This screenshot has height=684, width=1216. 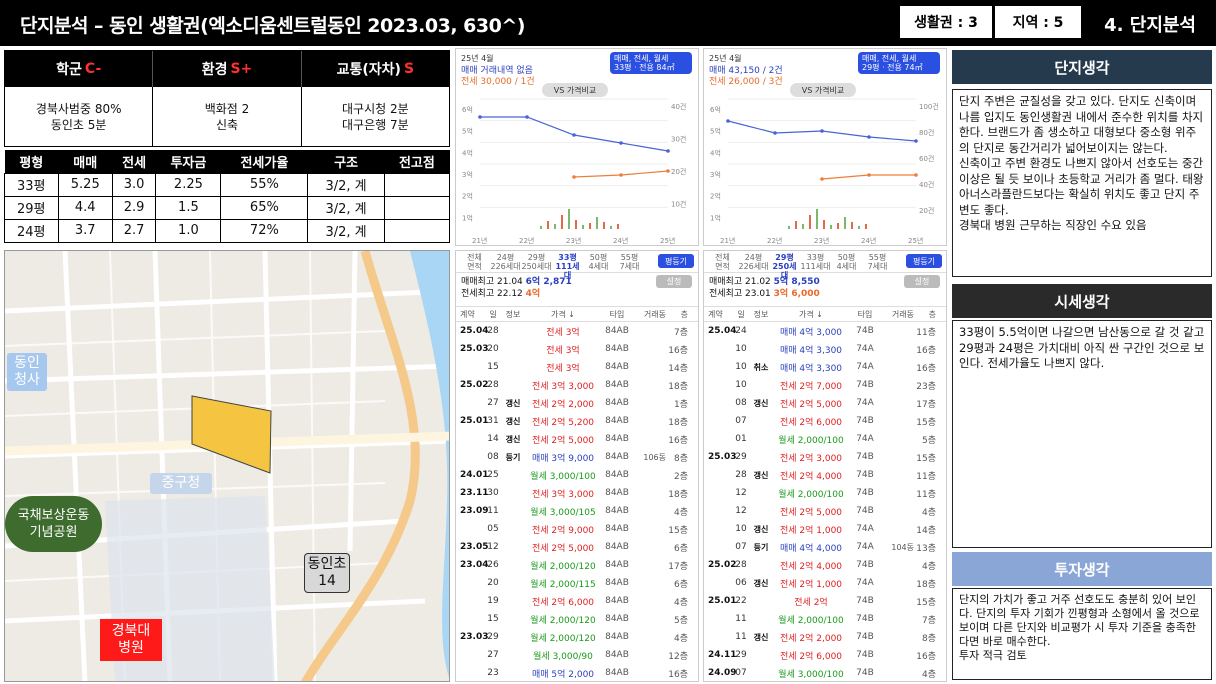 What do you see at coordinates (825, 349) in the screenshot?
I see `trade-row: 10 매매 4억 3,300 74A 16층` at bounding box center [825, 349].